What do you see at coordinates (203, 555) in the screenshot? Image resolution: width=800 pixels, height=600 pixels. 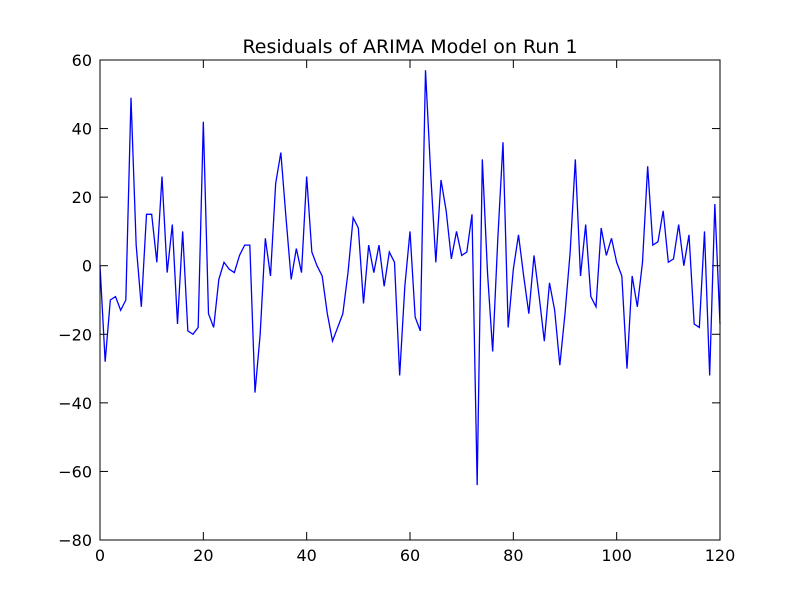 I see `x-tick-label: 20` at bounding box center [203, 555].